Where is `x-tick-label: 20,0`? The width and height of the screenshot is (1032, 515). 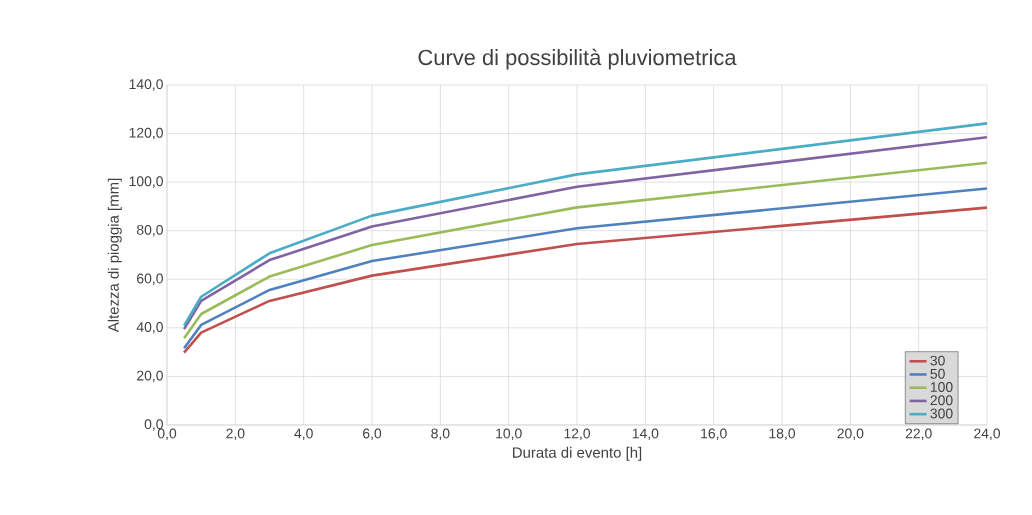
x-tick-label: 20,0 is located at coordinates (850, 434).